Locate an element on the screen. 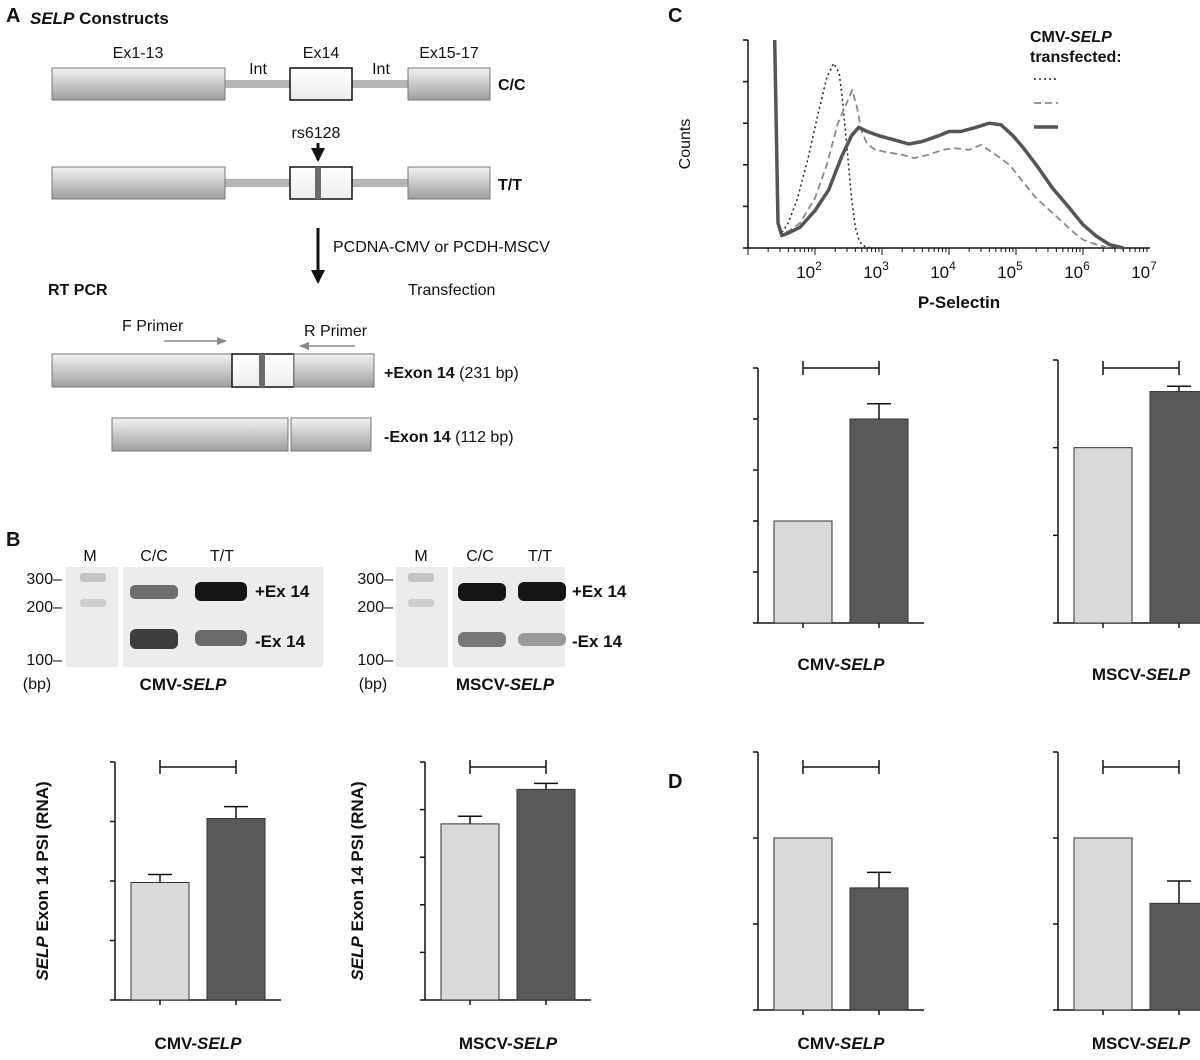  y-axis-label: Counts is located at coordinates (685, 144).